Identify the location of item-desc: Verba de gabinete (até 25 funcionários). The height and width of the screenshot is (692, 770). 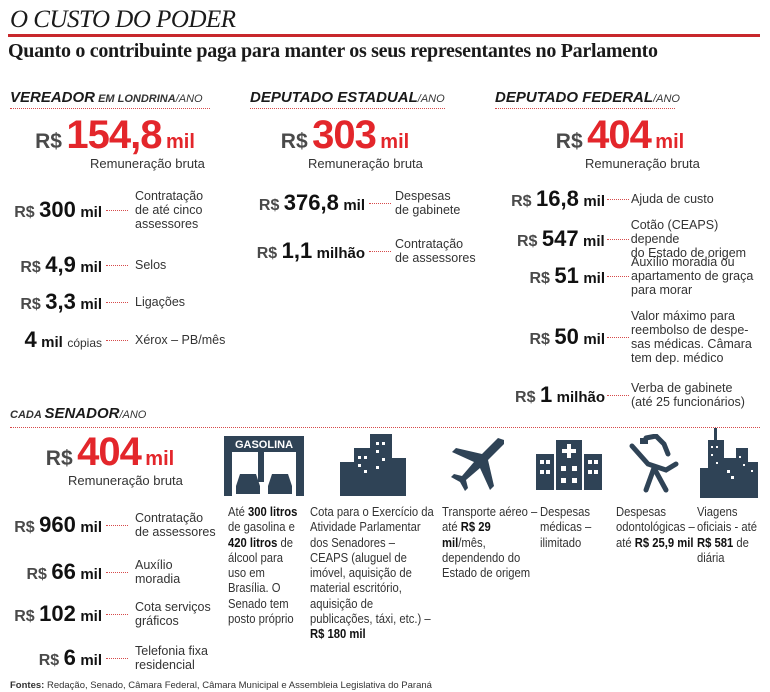
(688, 395).